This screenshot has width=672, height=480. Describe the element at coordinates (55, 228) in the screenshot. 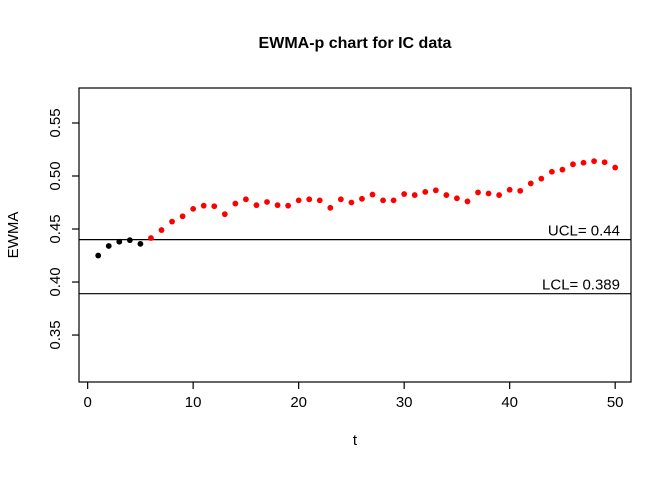

I see `y-tick-label: 0.45` at that location.